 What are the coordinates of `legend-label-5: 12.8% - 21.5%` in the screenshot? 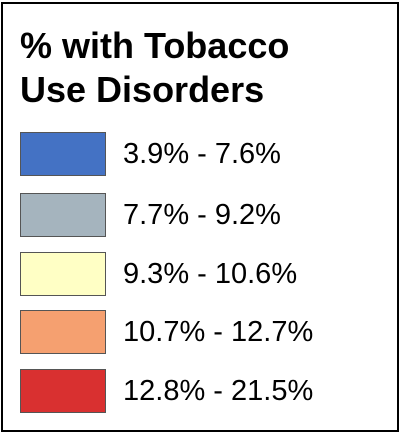 It's located at (218, 391).